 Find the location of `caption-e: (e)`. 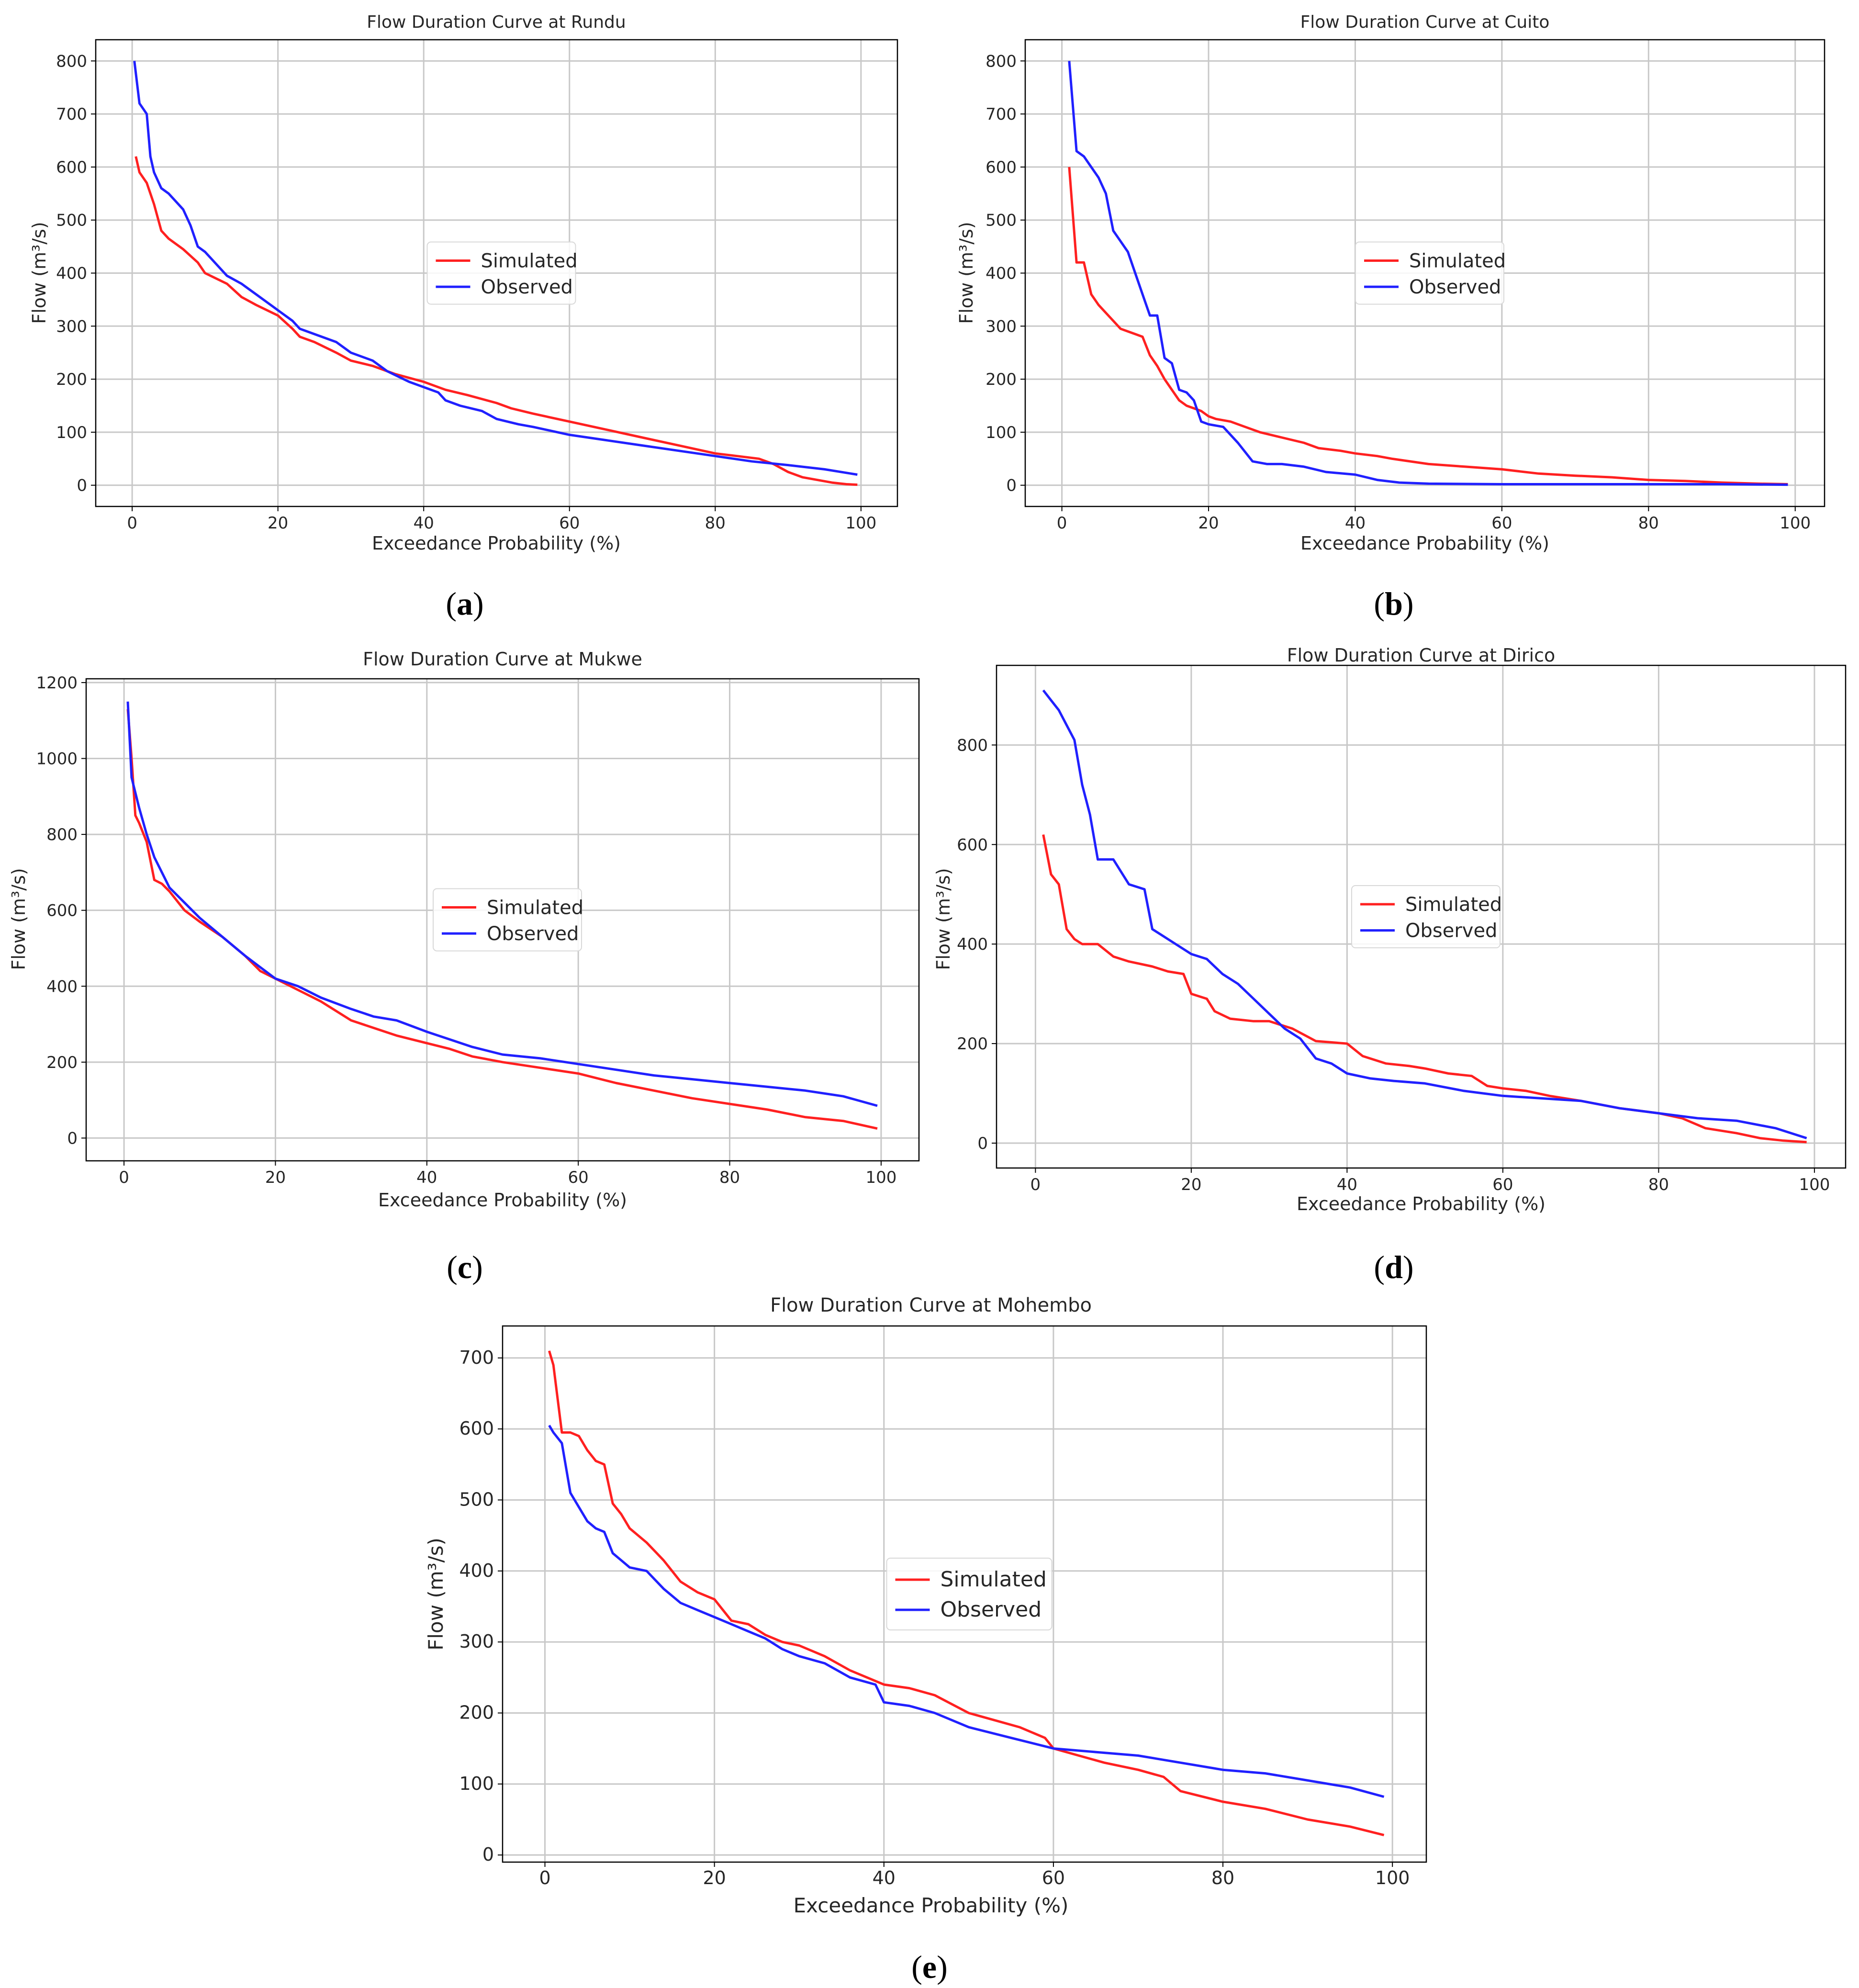

caption-e: (e) is located at coordinates (929, 1967).